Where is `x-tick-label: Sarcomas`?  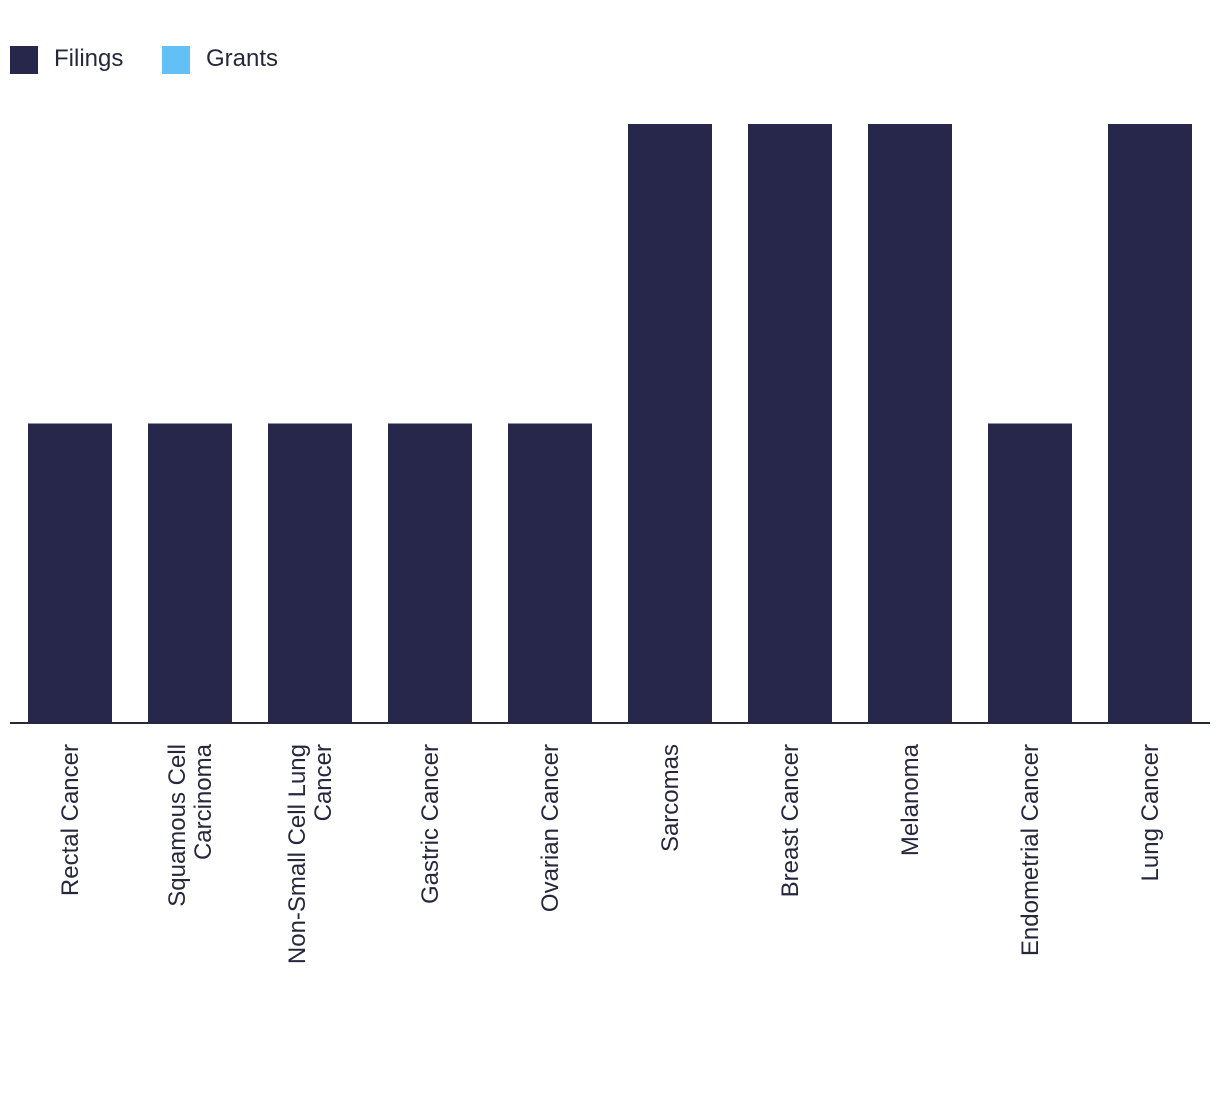 x-tick-label: Sarcomas is located at coordinates (670, 798).